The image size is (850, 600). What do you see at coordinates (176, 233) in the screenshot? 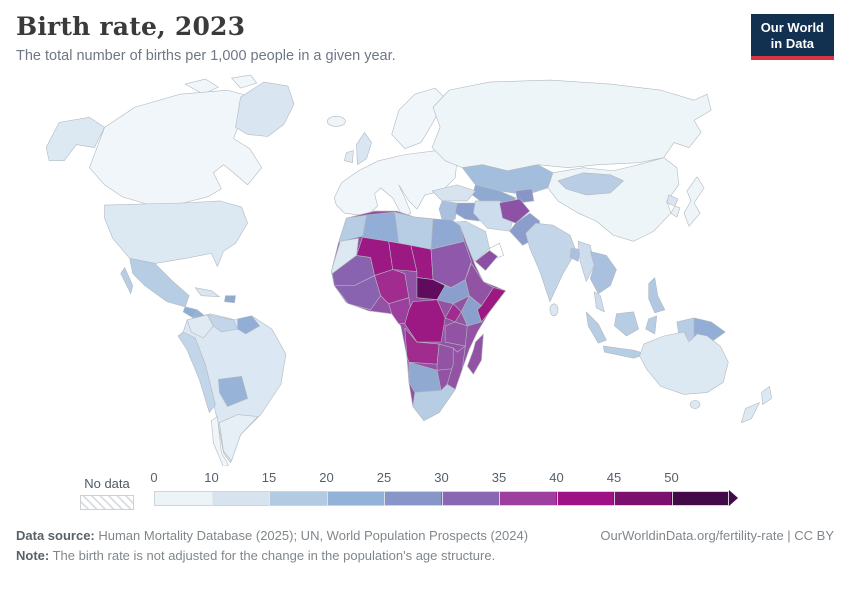
I see `country-usa` at bounding box center [176, 233].